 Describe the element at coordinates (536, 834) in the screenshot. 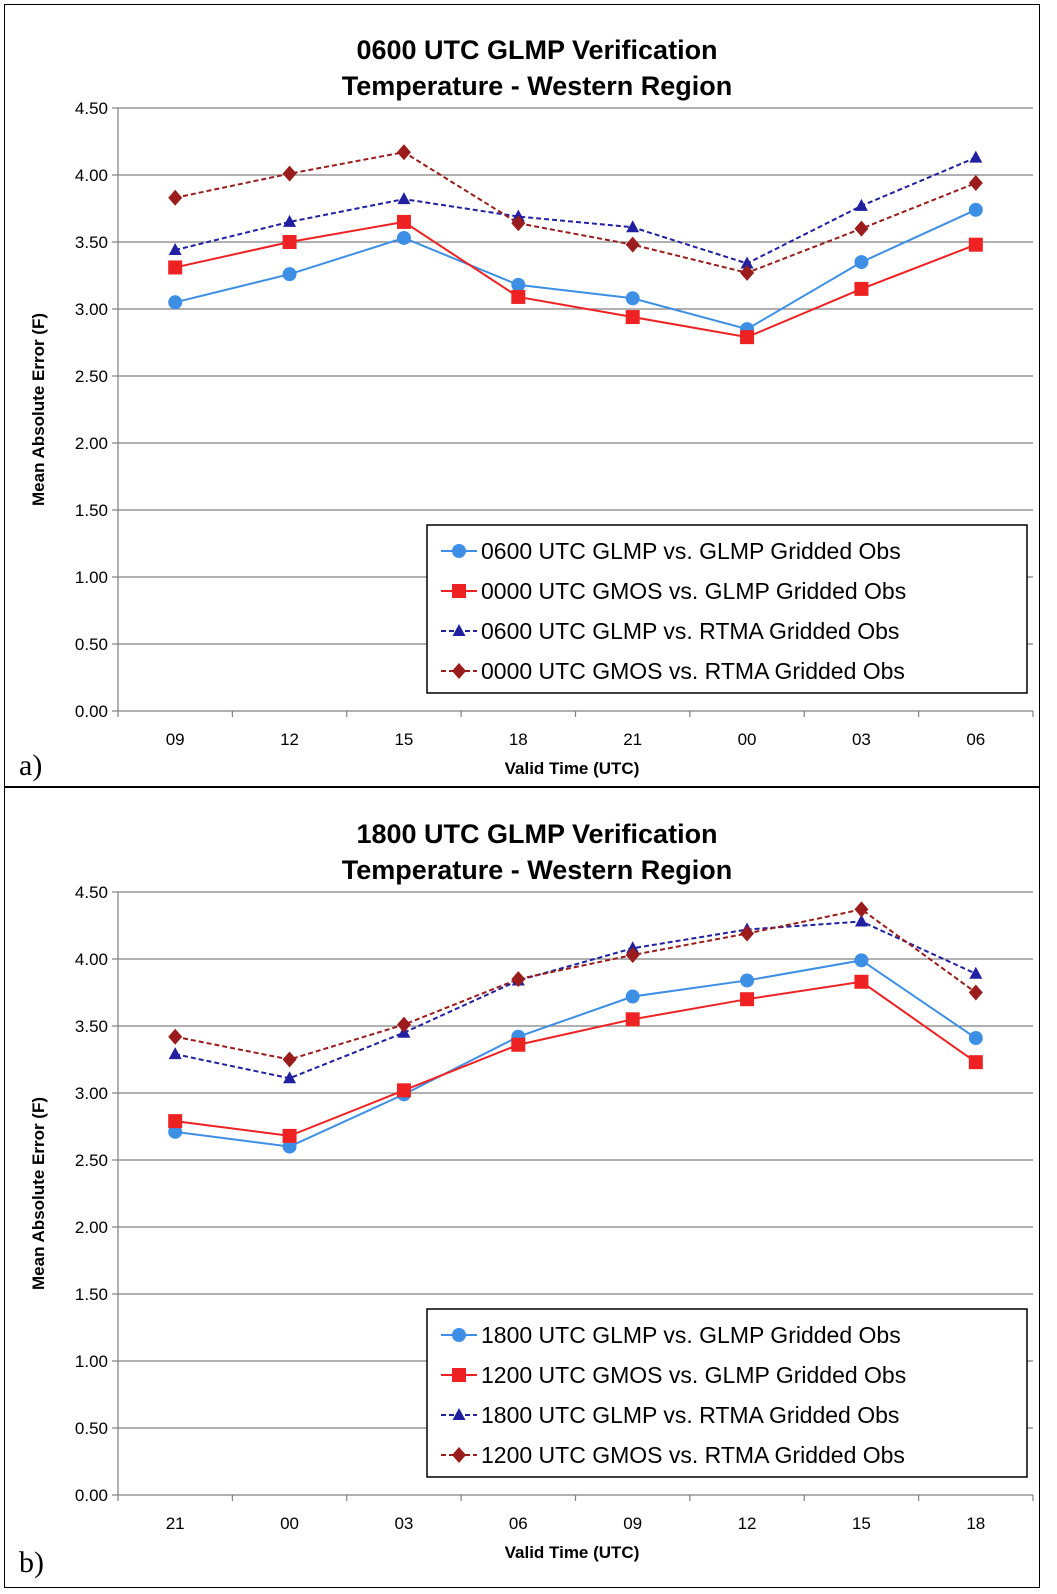

I see `chart-title: 1800 UTC GLMP Verification` at that location.